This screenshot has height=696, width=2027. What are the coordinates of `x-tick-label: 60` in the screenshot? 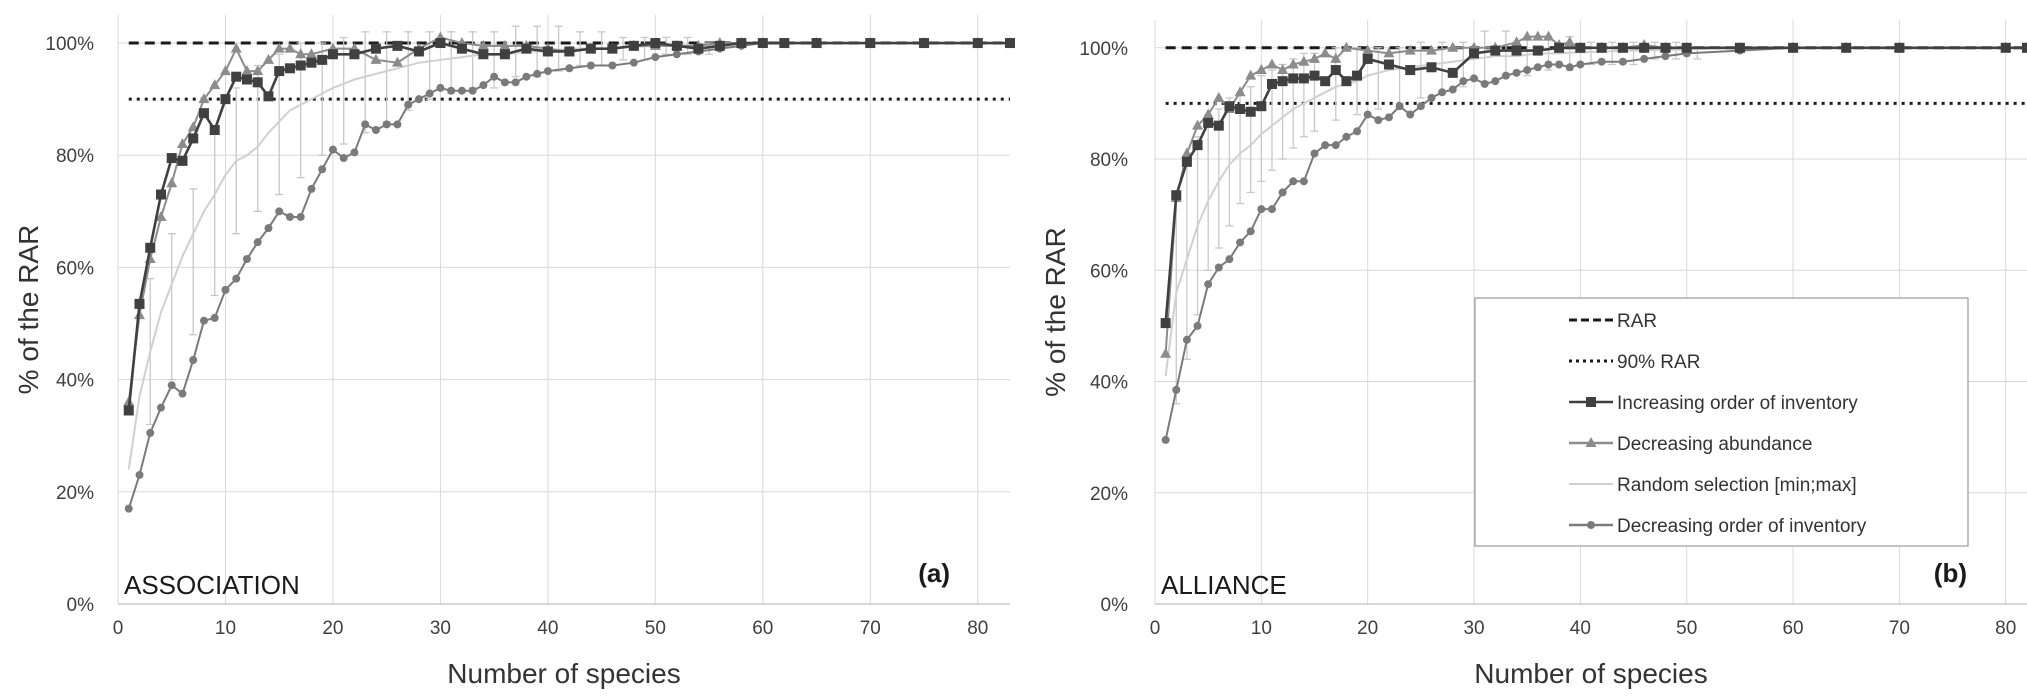 It's located at (762, 628).